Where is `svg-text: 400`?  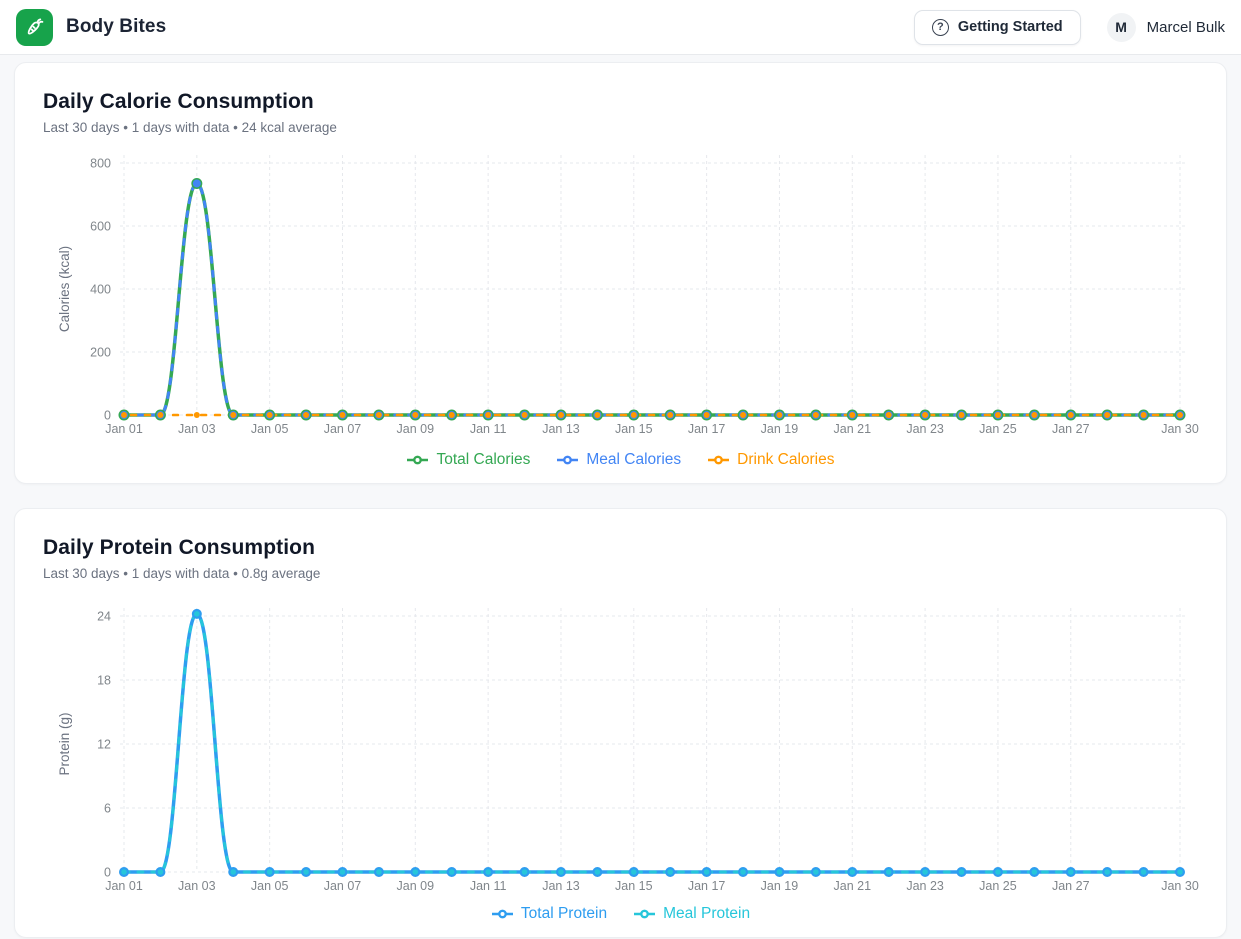
svg-text: 400 is located at coordinates (100, 290).